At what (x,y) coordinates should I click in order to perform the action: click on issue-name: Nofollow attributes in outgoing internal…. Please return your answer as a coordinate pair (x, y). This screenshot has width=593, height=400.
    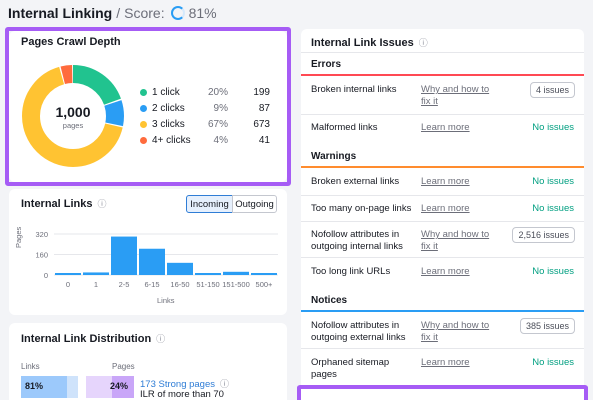
    Looking at the image, I should click on (357, 240).